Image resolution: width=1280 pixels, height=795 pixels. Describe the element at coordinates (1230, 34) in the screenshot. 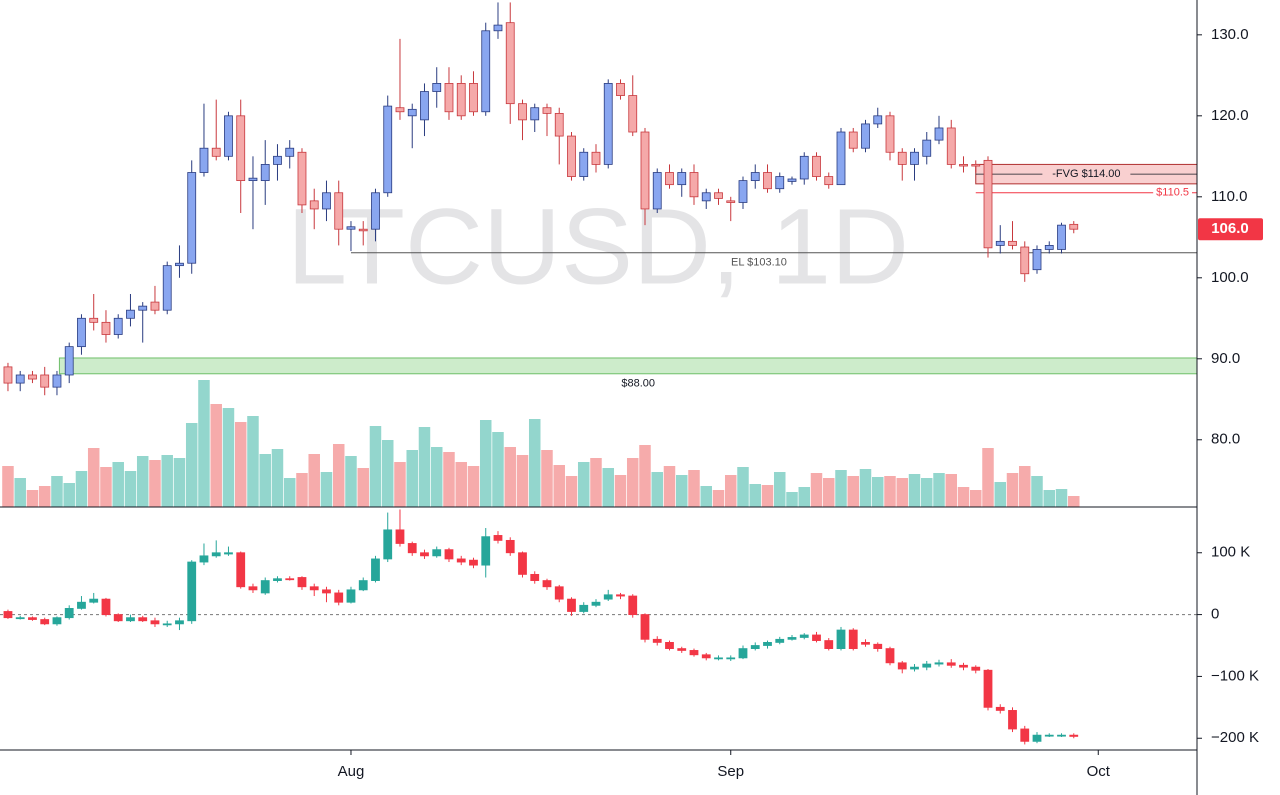

I see `y-tick-label: 130.0` at that location.